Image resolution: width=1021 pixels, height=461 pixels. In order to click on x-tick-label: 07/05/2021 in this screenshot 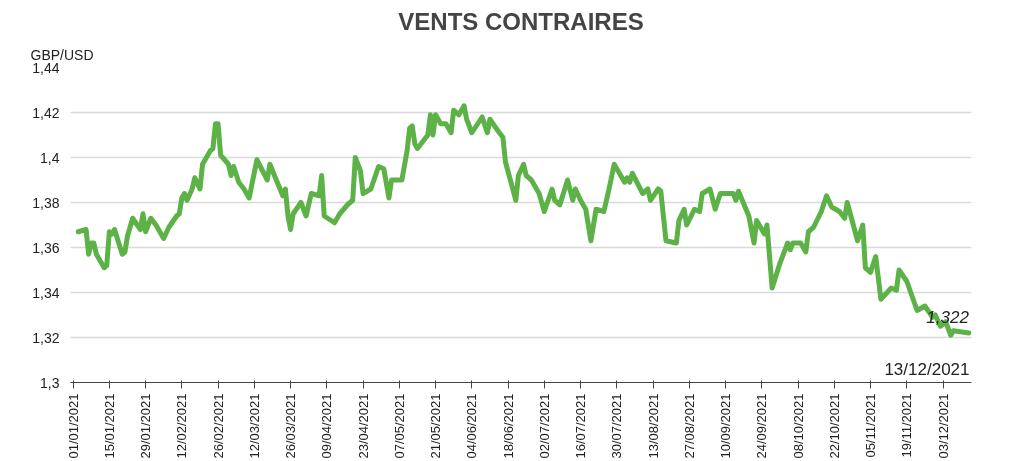, I will do `click(399, 426)`.